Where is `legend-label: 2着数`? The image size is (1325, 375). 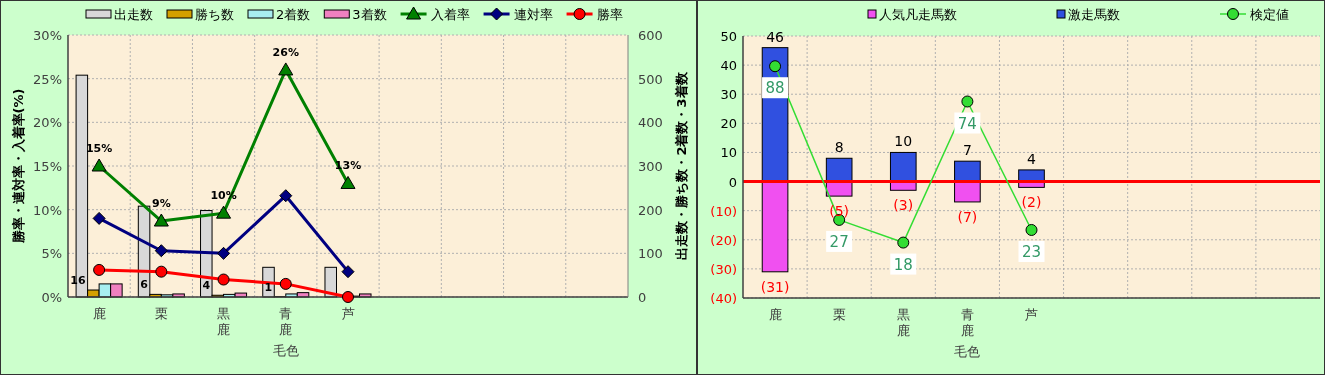 legend-label: 2着数 is located at coordinates (293, 14).